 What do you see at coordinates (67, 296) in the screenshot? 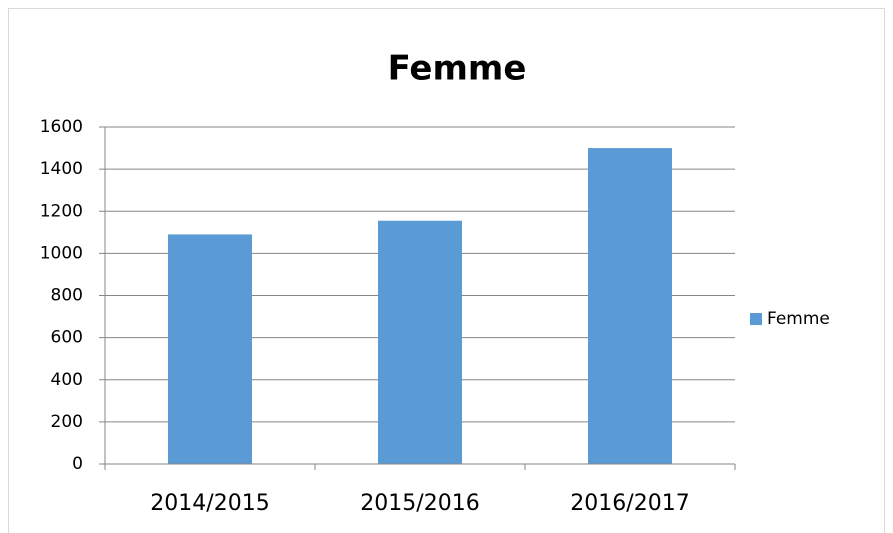
I see `y-tick-label: 800` at bounding box center [67, 296].